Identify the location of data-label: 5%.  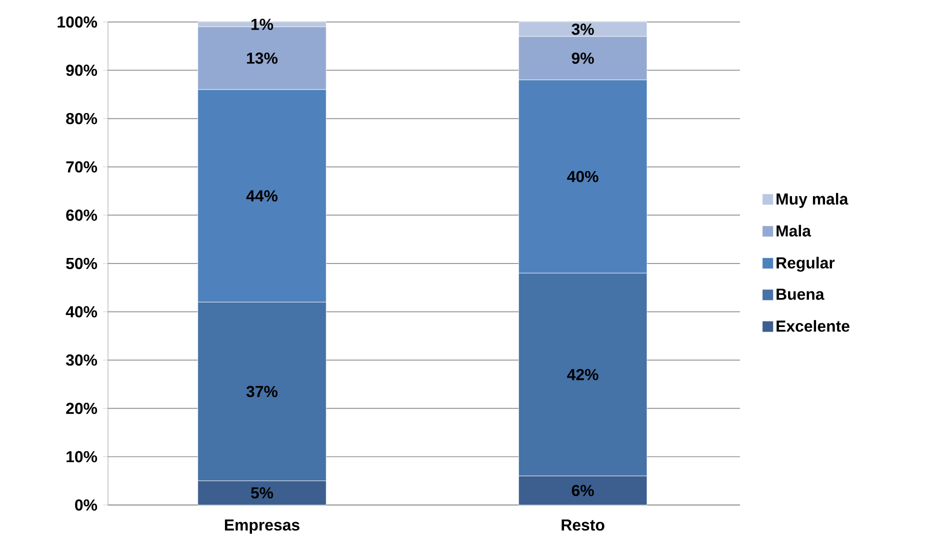
(262, 493).